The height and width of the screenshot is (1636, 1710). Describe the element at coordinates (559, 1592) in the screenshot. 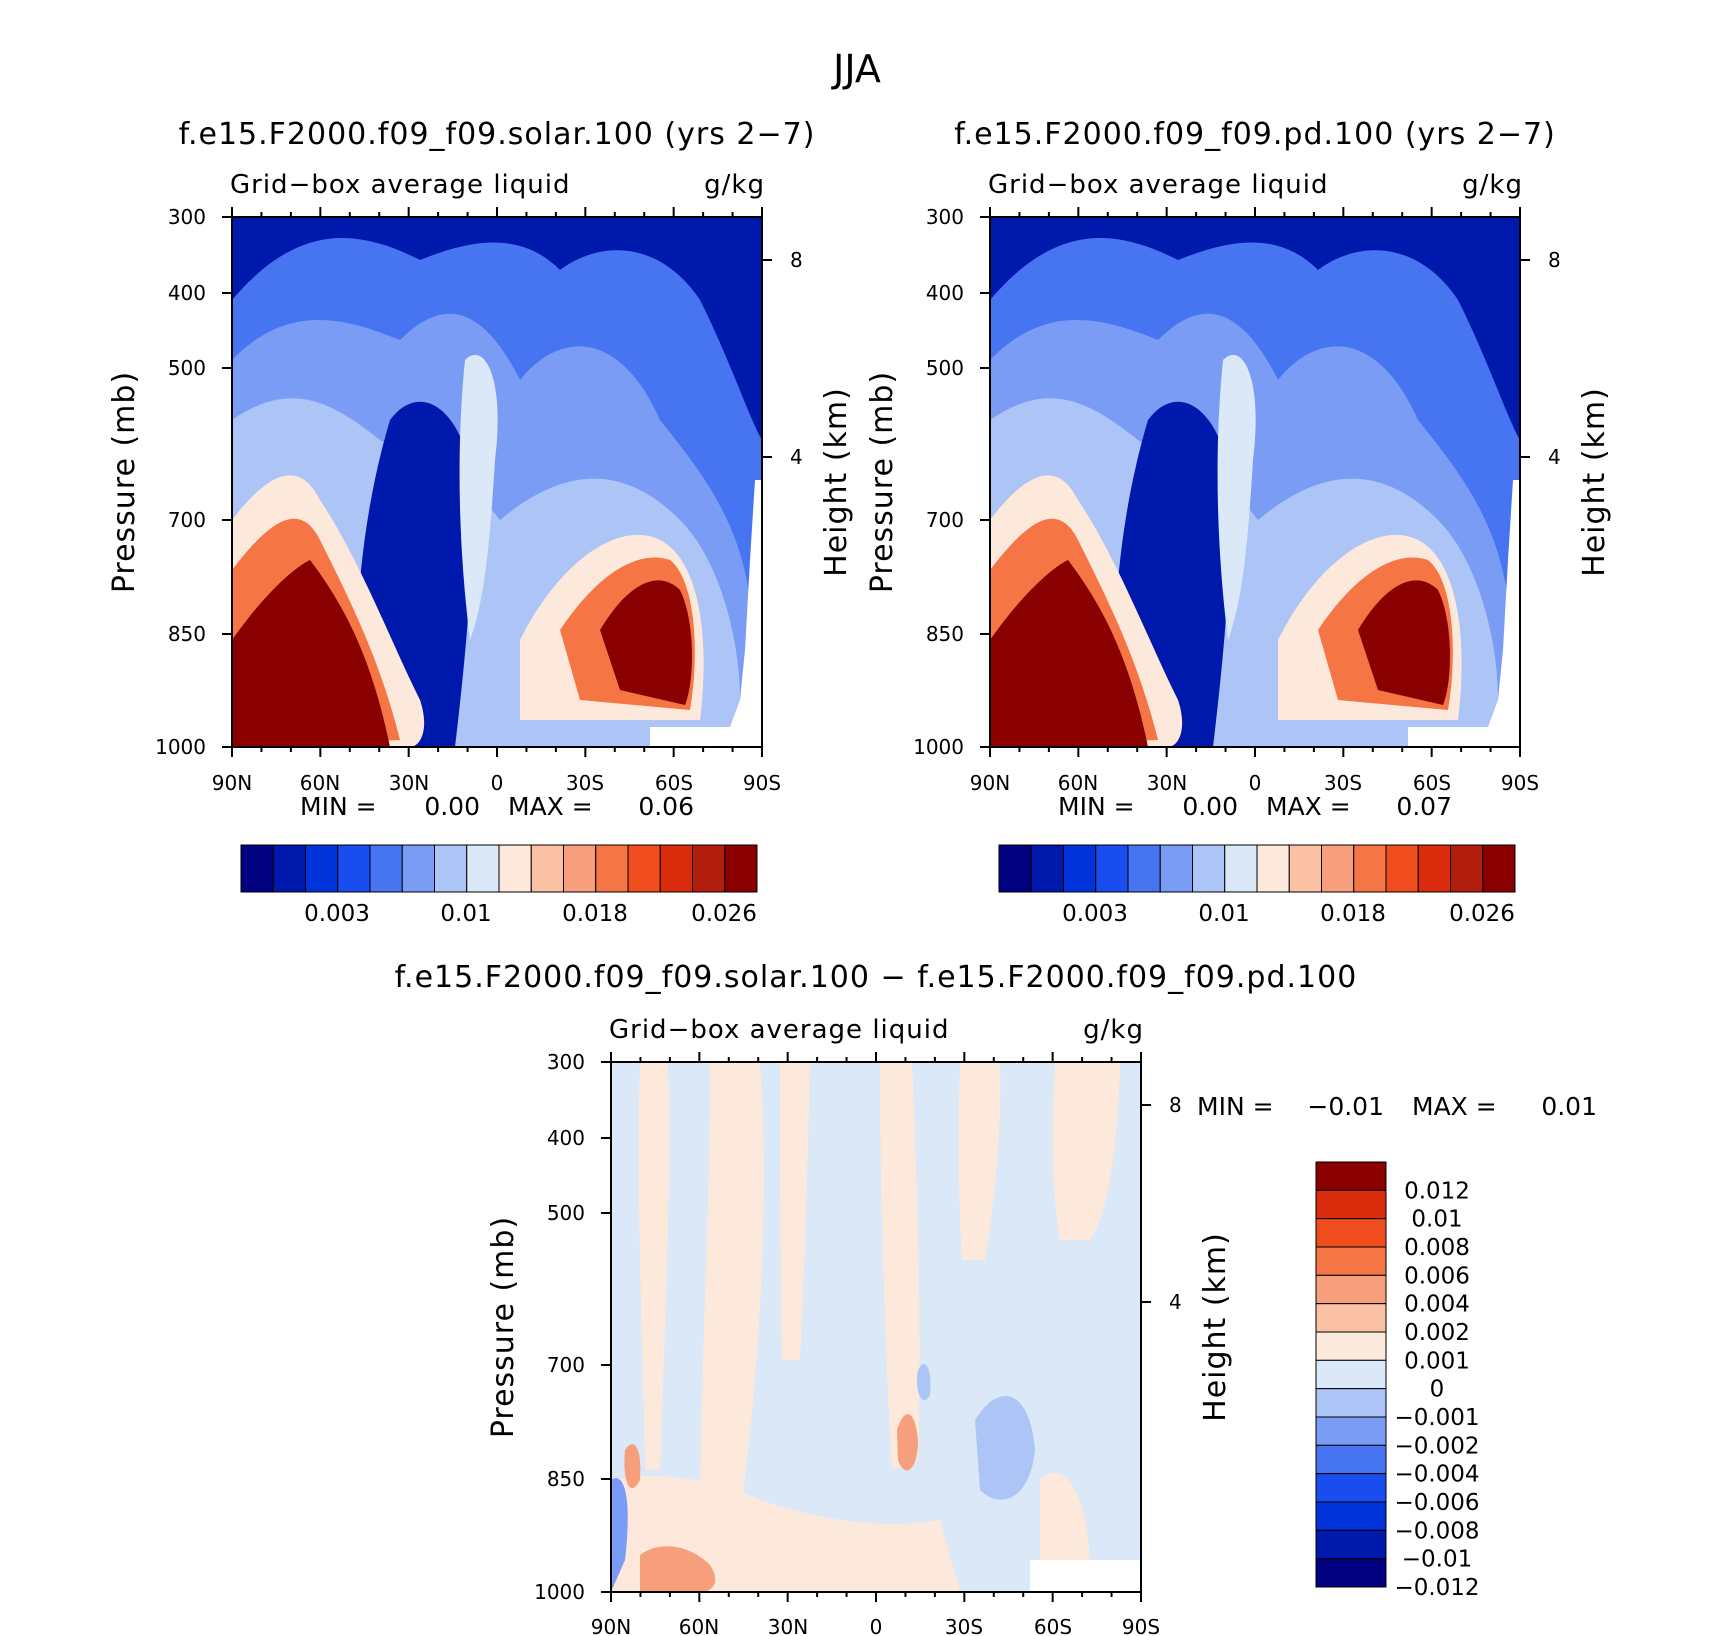

I see `y-tick-label: 1000` at that location.